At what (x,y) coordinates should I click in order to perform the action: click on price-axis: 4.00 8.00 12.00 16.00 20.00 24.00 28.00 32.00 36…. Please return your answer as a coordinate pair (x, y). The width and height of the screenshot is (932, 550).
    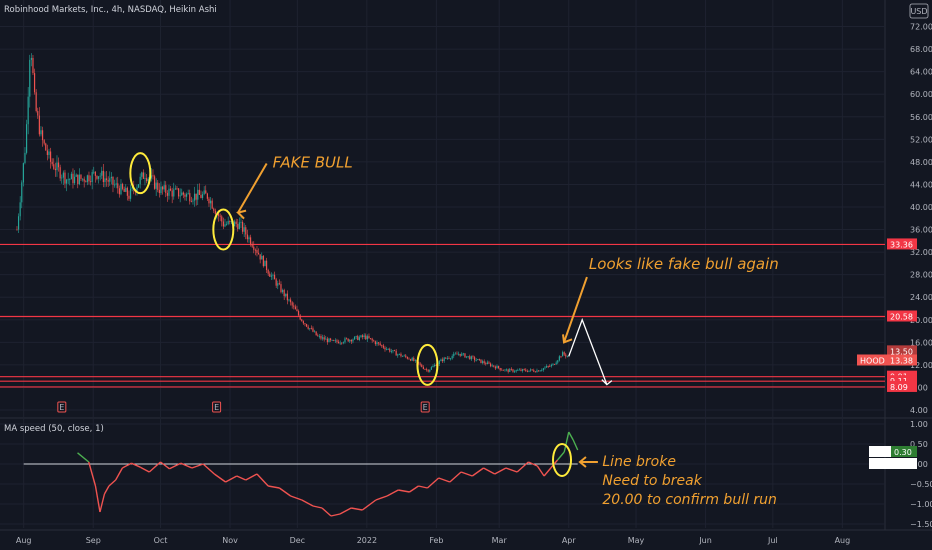
    Looking at the image, I should click on (921, 276).